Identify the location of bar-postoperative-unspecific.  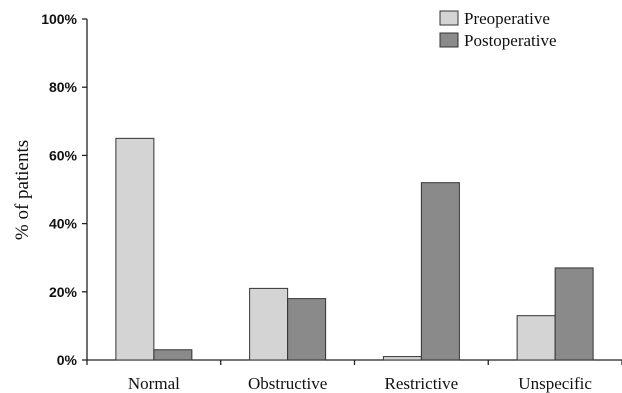
(574, 314).